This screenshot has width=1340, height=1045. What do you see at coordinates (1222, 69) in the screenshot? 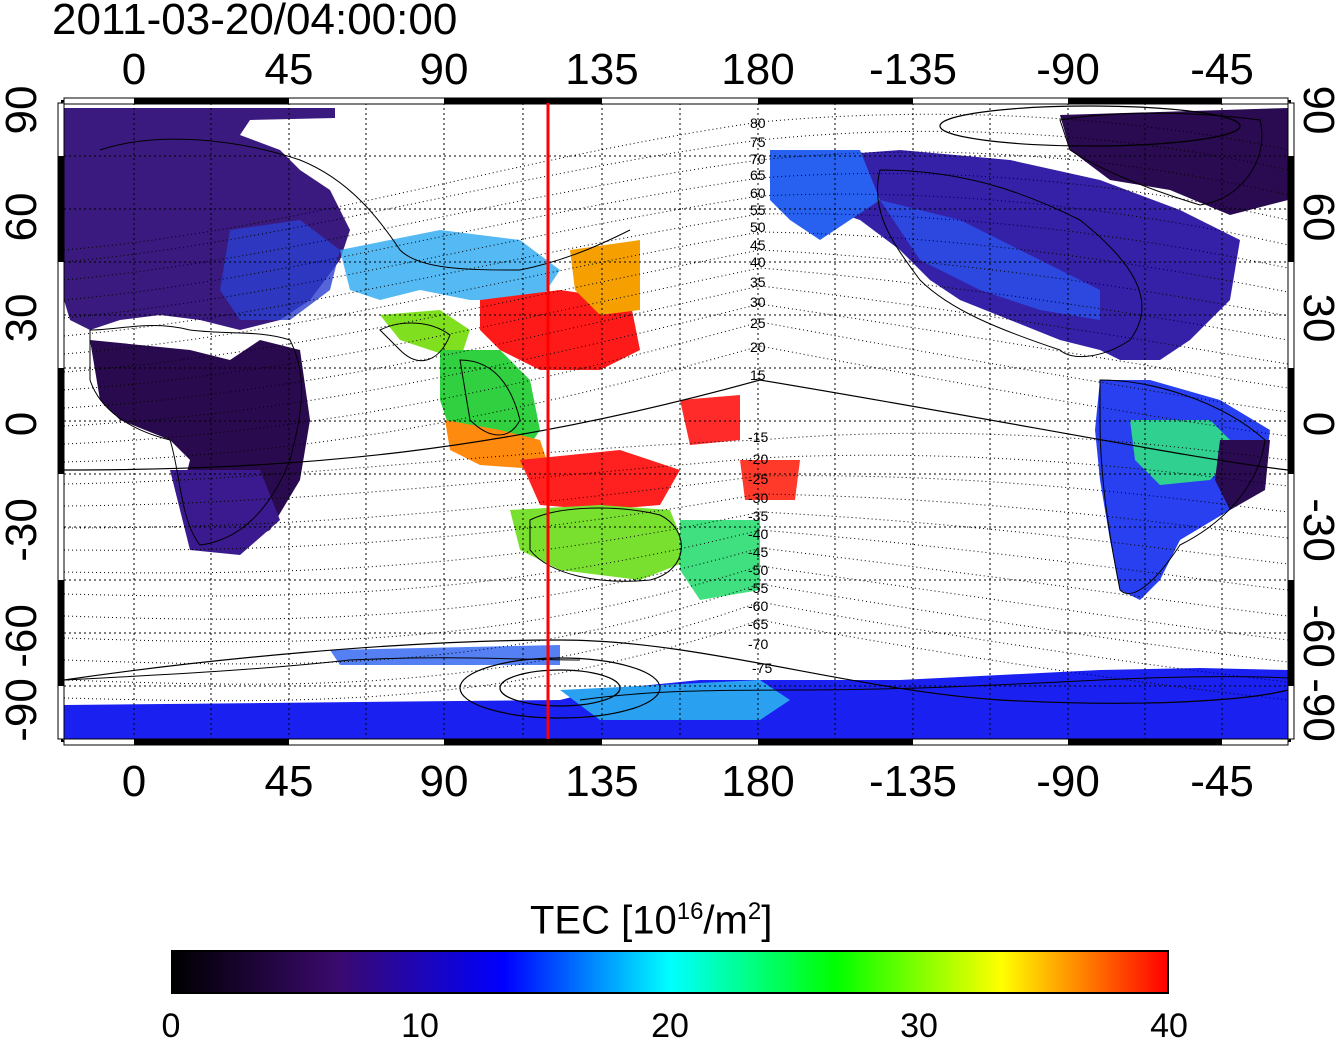
I see `top-lon-tick: -45` at bounding box center [1222, 69].